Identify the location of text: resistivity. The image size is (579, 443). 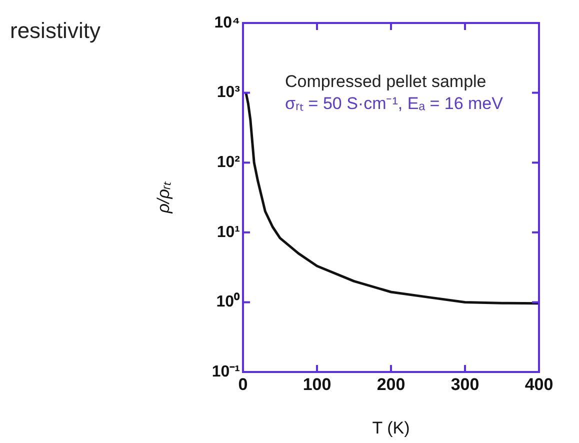
(55, 30).